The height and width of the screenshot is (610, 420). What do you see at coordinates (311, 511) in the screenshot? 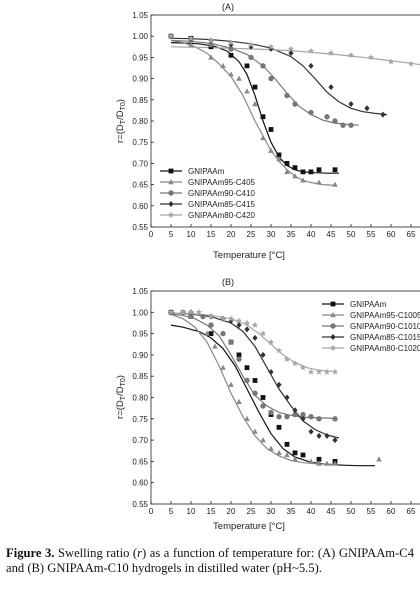
I see `x-tick-label: 40` at bounding box center [311, 511].